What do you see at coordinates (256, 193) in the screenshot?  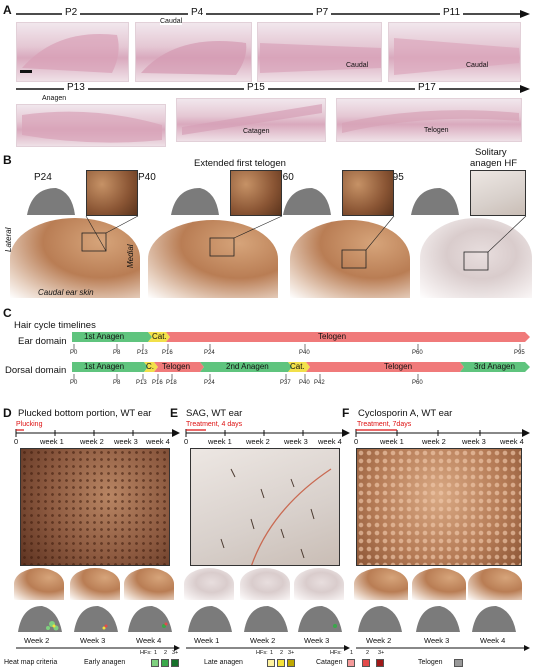 I see `zoom-inset-p40` at bounding box center [256, 193].